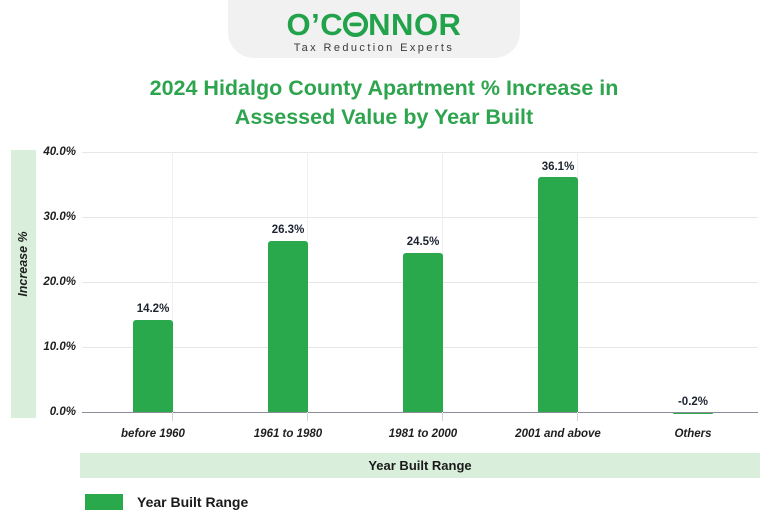 Image resolution: width=768 pixels, height=524 pixels. Describe the element at coordinates (153, 365) in the screenshot. I see `bar-before-1960` at that location.